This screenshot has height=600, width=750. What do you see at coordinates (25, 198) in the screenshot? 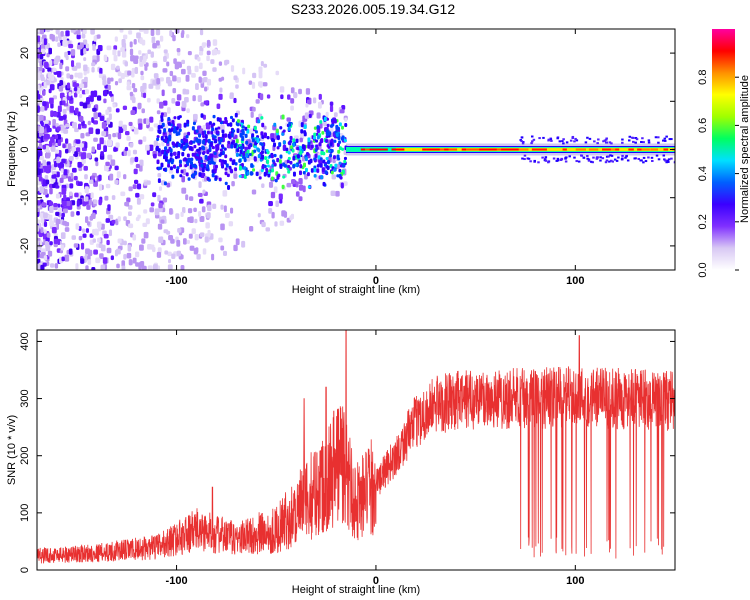
I see `spectrogram-y-tick-label: -10` at bounding box center [25, 198].